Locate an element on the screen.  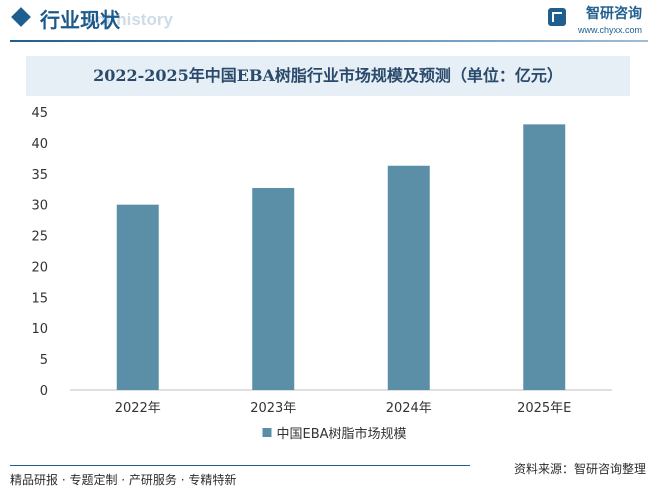
x-tick-label: 2025年E is located at coordinates (544, 408).